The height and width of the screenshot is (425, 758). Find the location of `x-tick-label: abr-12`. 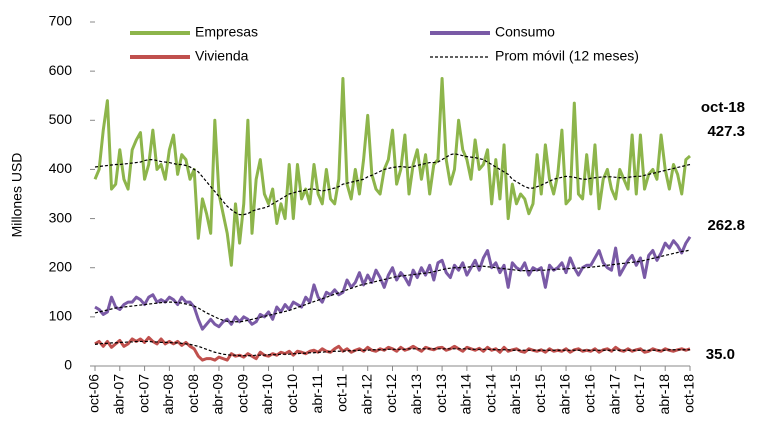

x-tick-label: abr-12 is located at coordinates (366, 394).